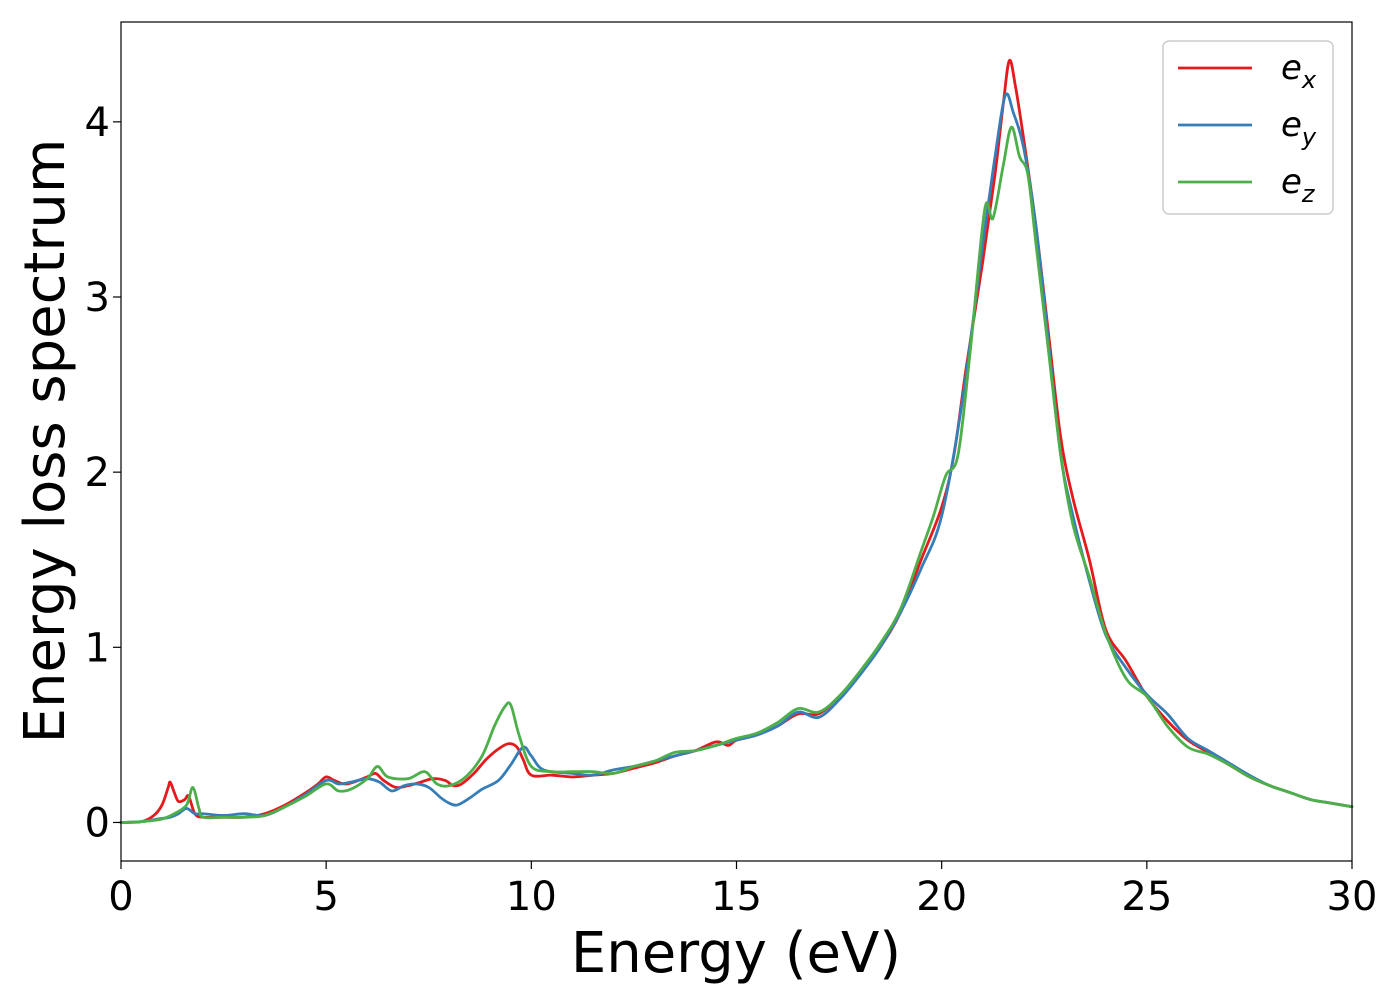 The image size is (1400, 1000). Describe the element at coordinates (531, 897) in the screenshot. I see `x-tick-label: 10` at that location.